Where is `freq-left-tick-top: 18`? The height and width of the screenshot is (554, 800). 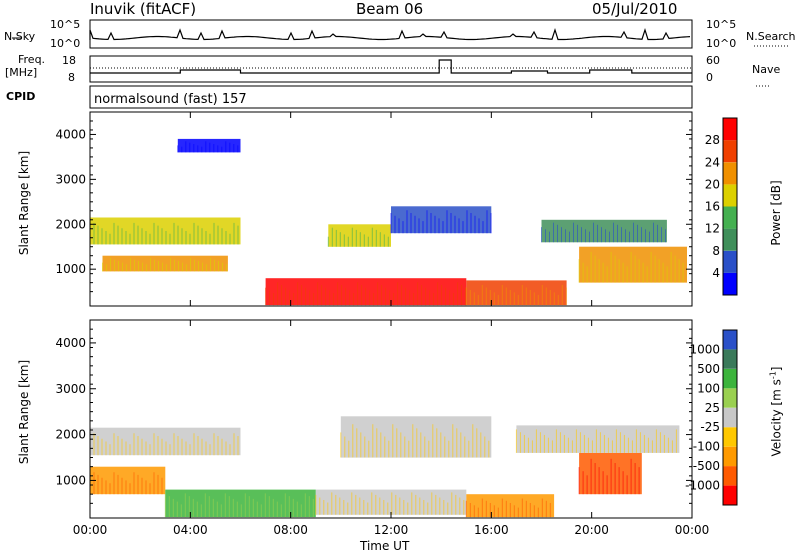 freq-left-tick-top: 18 is located at coordinates (69, 60).